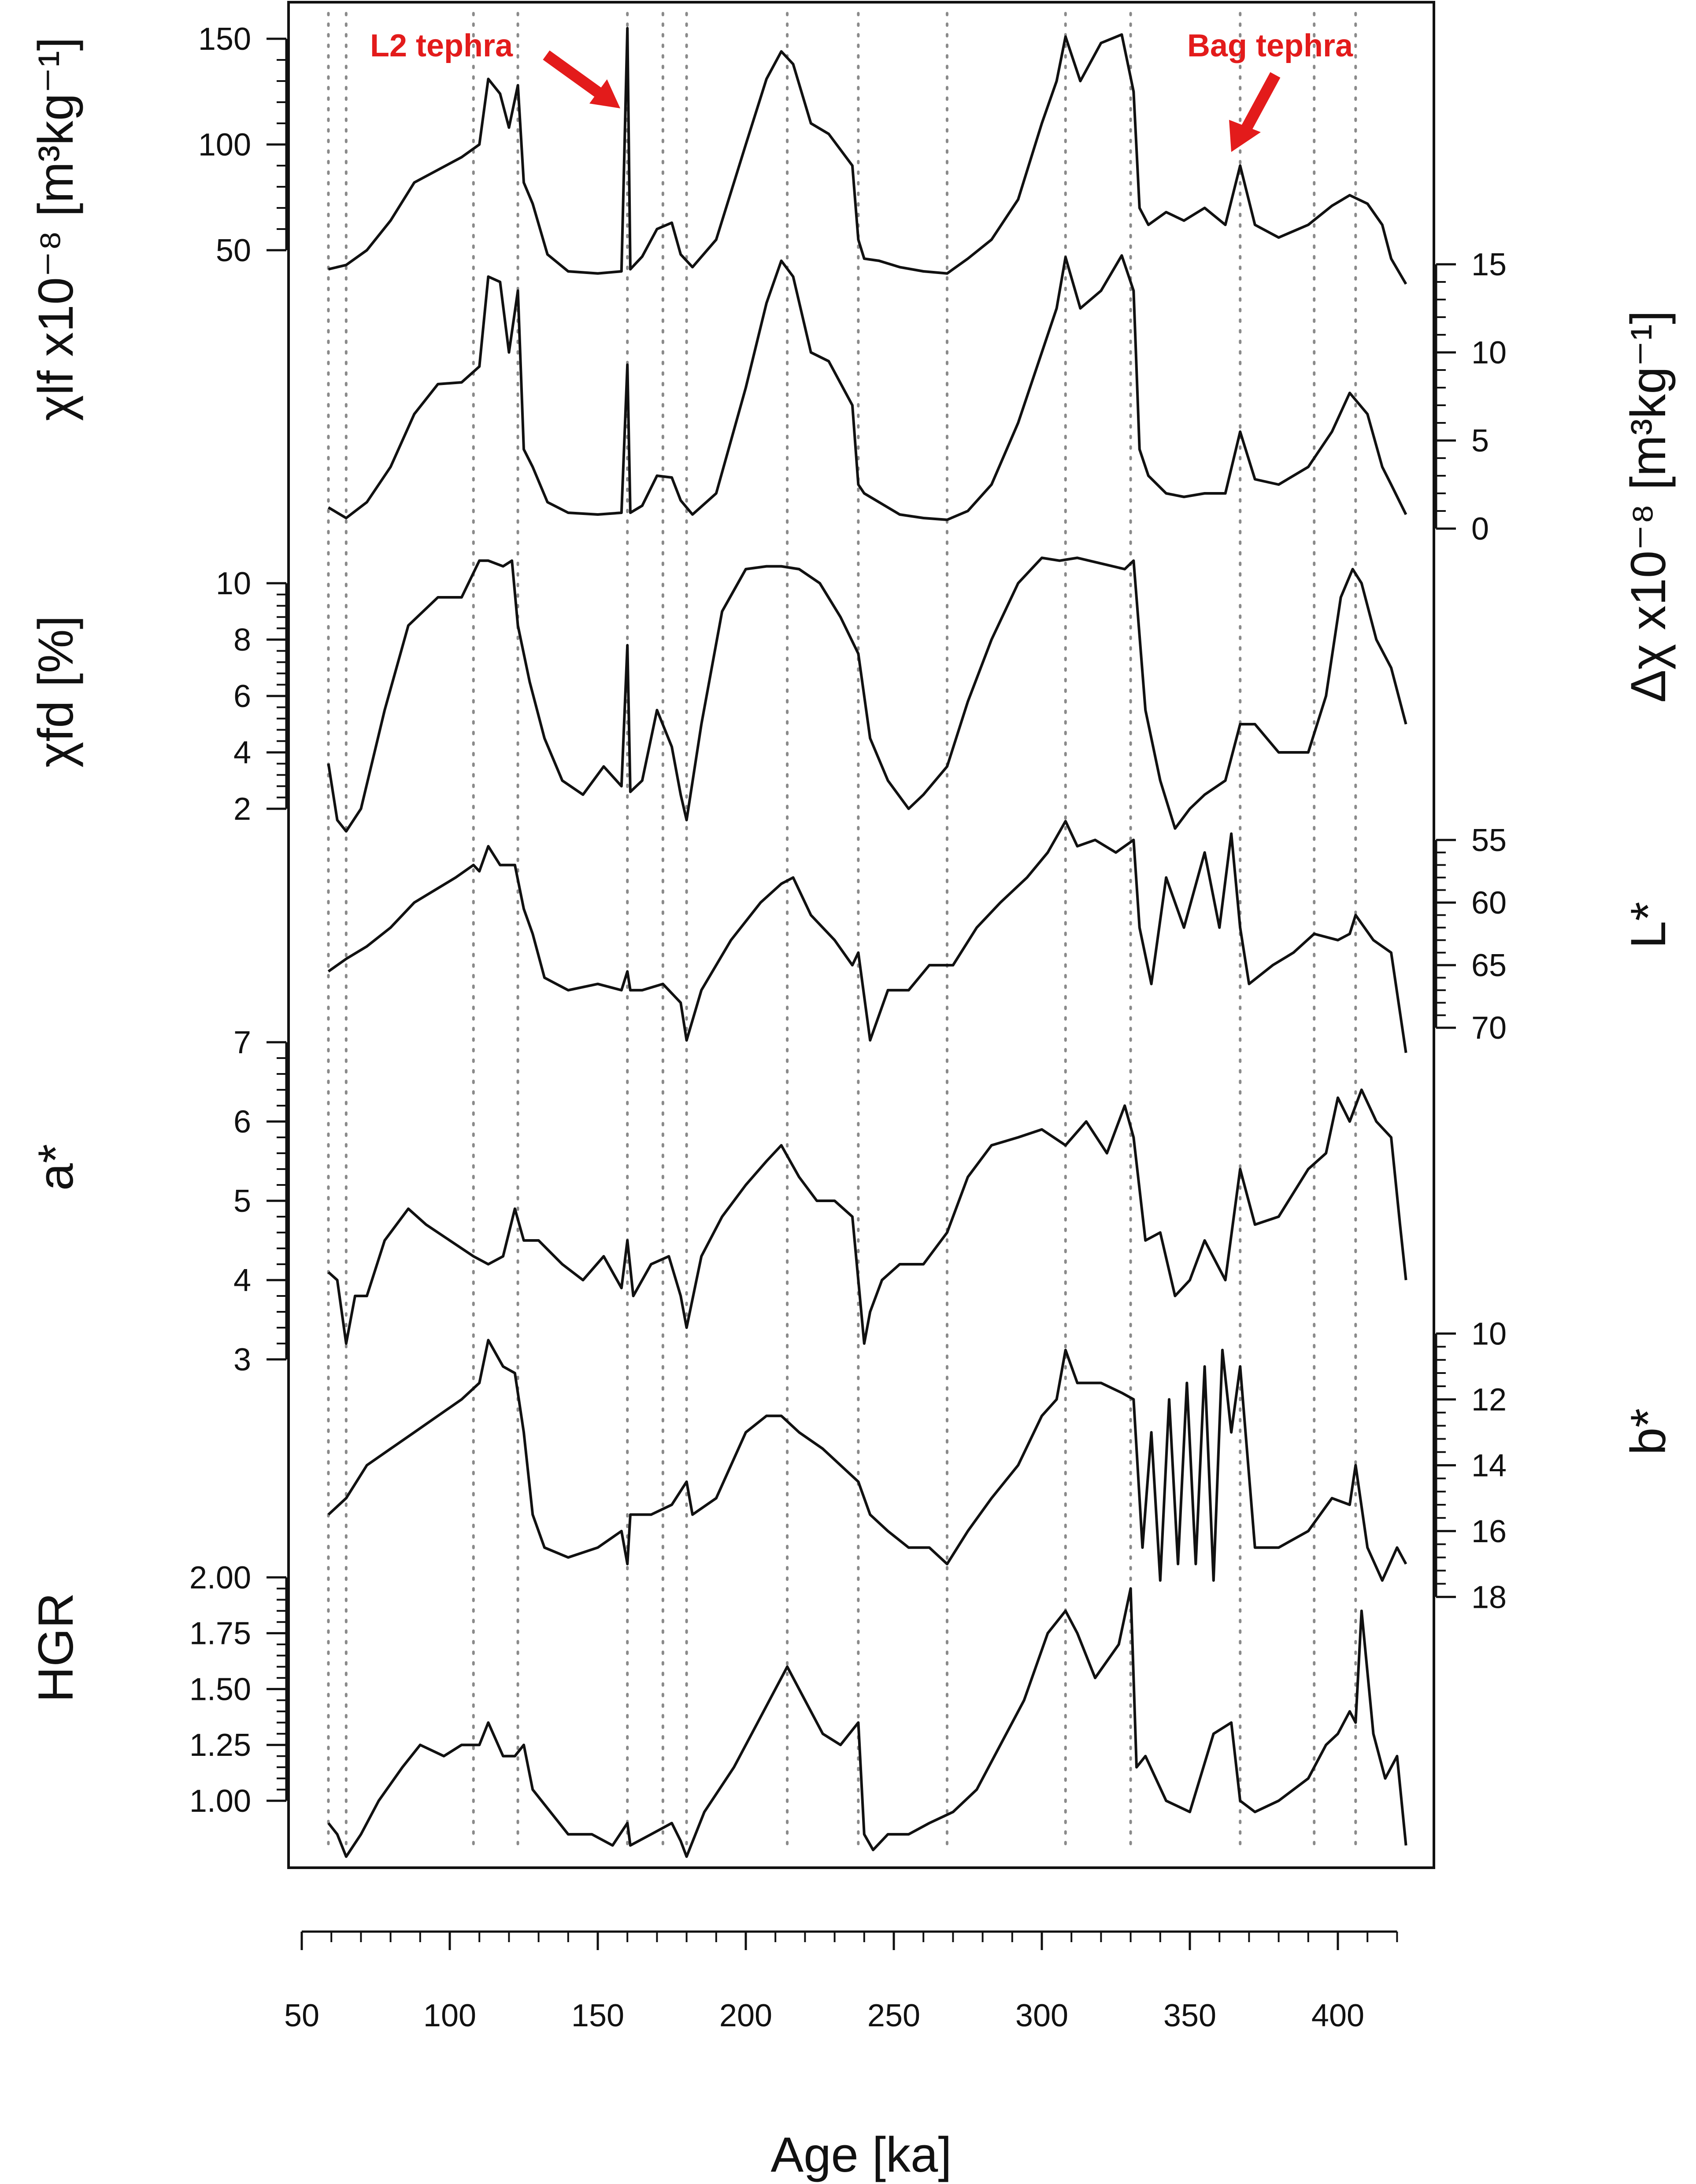 The height and width of the screenshot is (2184, 1696). What do you see at coordinates (1489, 1333) in the screenshot?
I see `y-tick-label-b_star: 10` at bounding box center [1489, 1333].